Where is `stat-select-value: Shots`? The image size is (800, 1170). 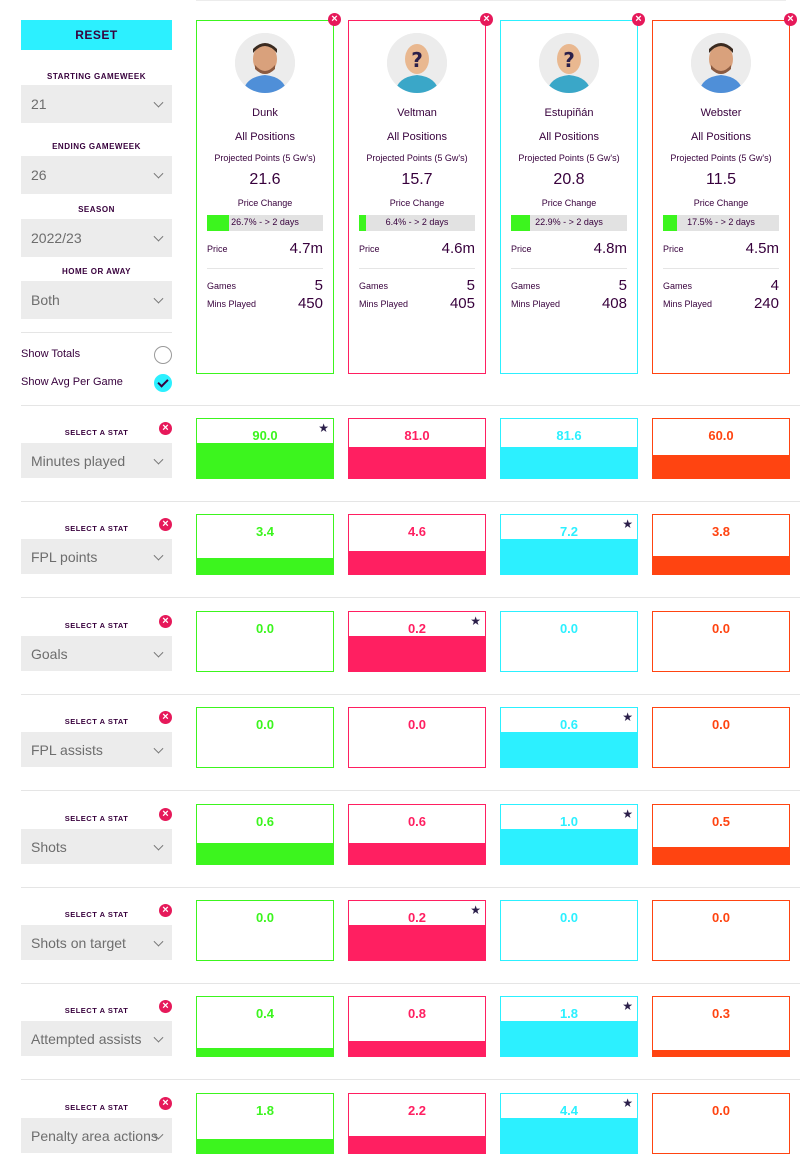 stat-select-value: Shots is located at coordinates (49, 846).